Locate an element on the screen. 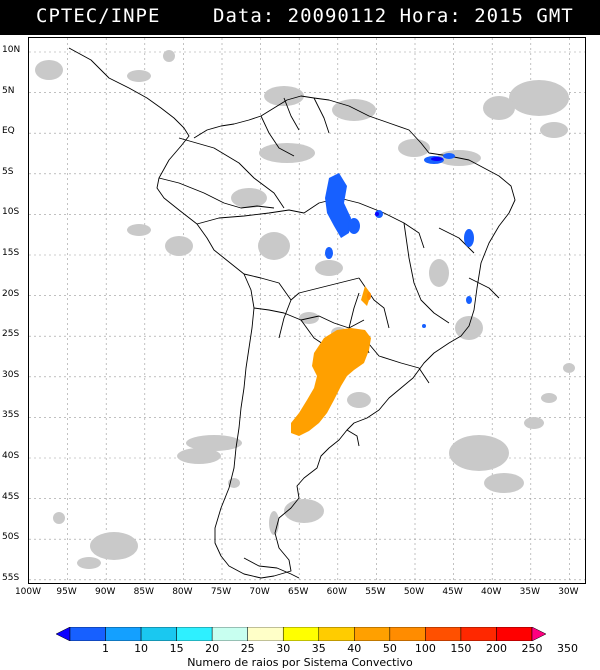  lon-label: 55W is located at coordinates (375, 592).